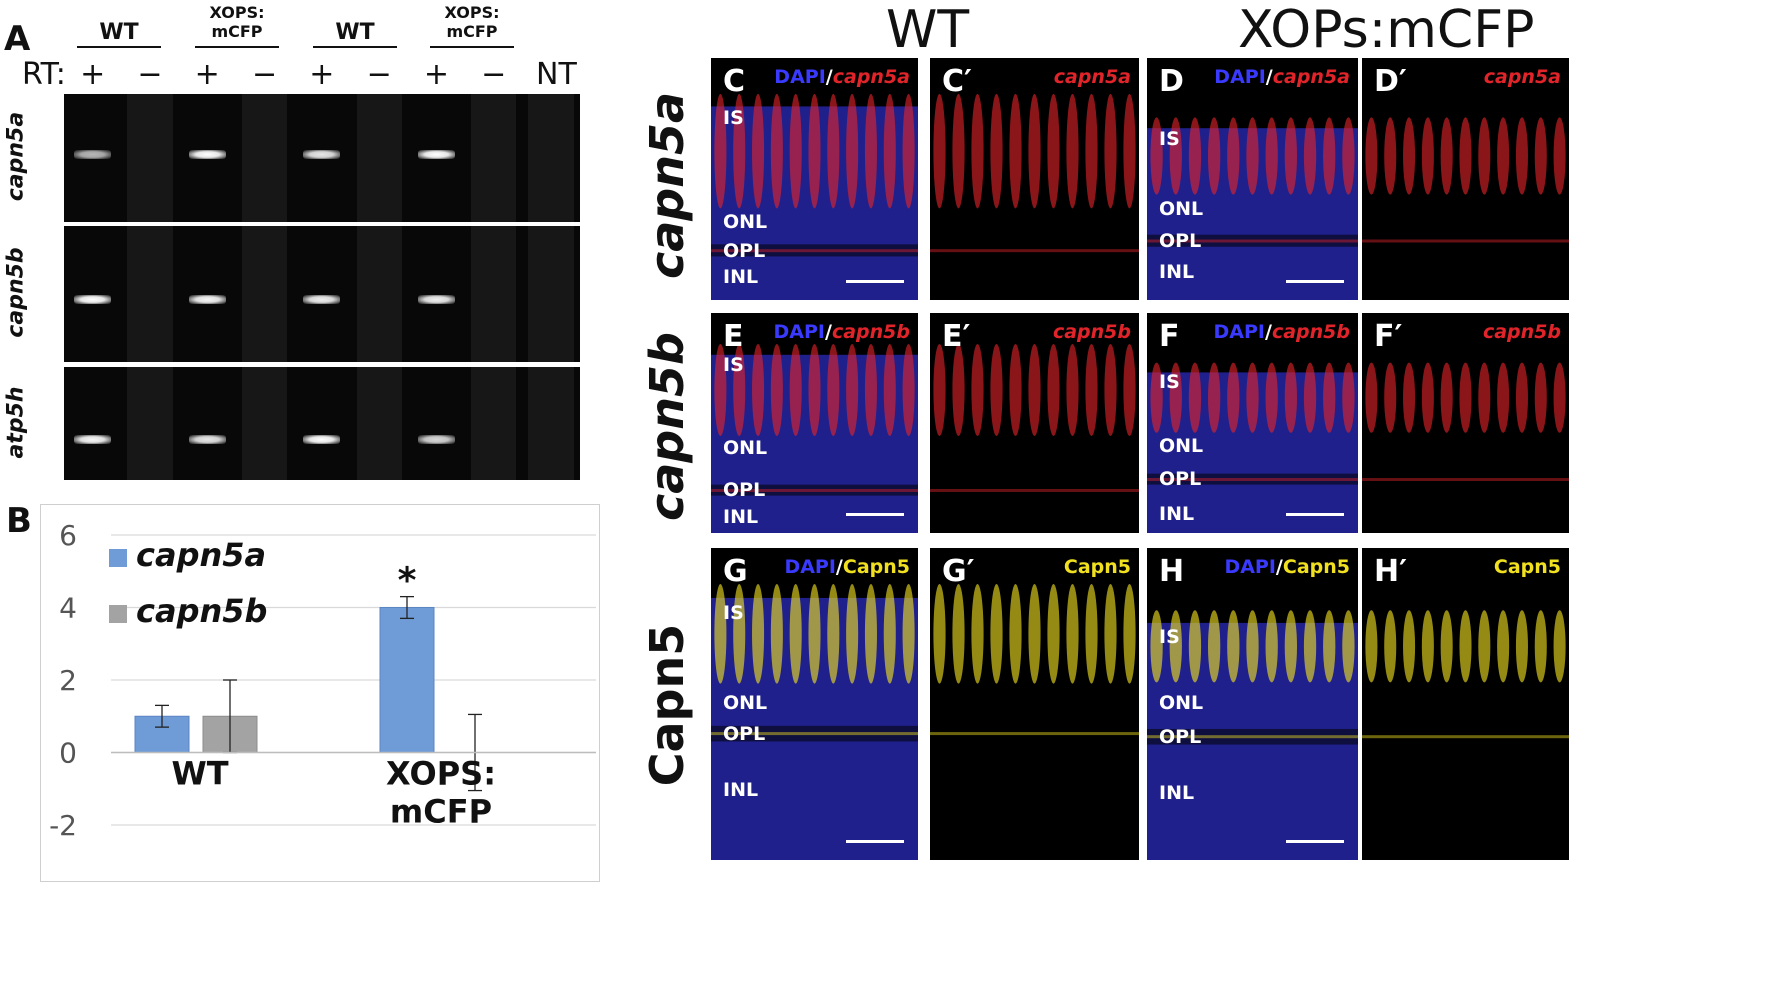 This screenshot has width=1776, height=996. What do you see at coordinates (928, 30) in the screenshot?
I see `column-title-wt: WT` at bounding box center [928, 30].